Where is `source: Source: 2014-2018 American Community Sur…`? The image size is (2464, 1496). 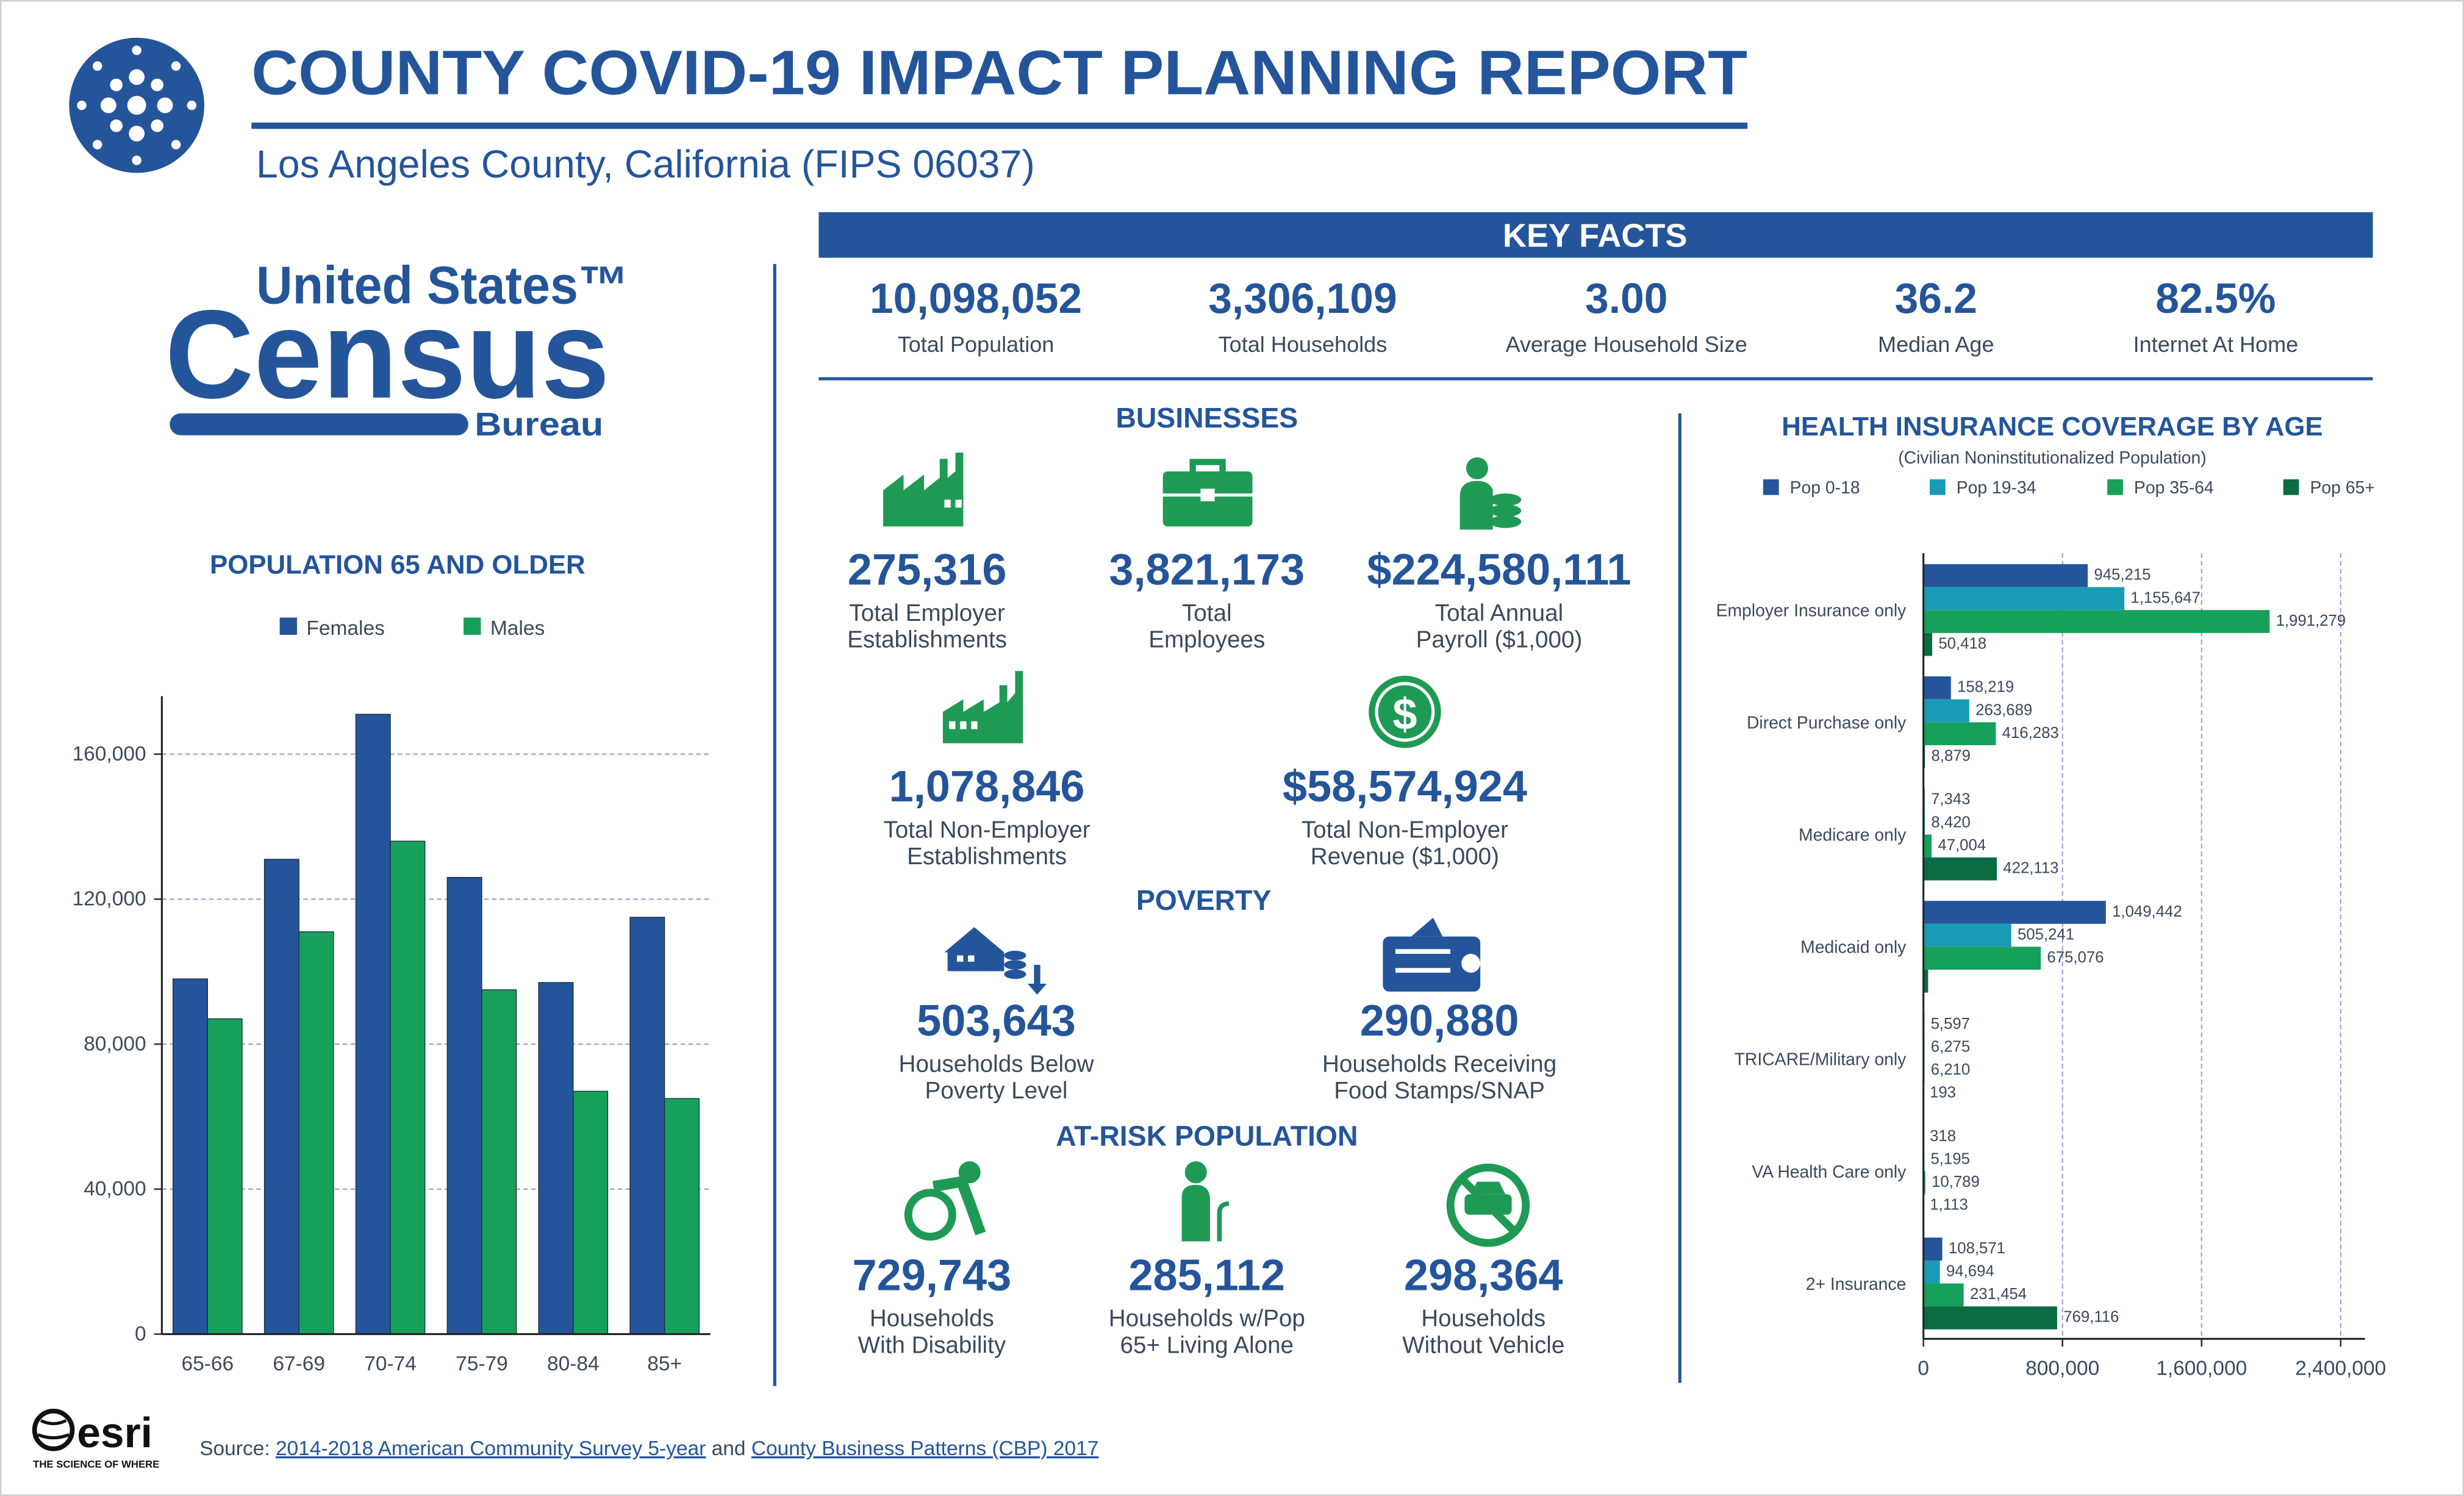 source: Source: 2014-2018 American Community Sur… is located at coordinates (648, 1448).